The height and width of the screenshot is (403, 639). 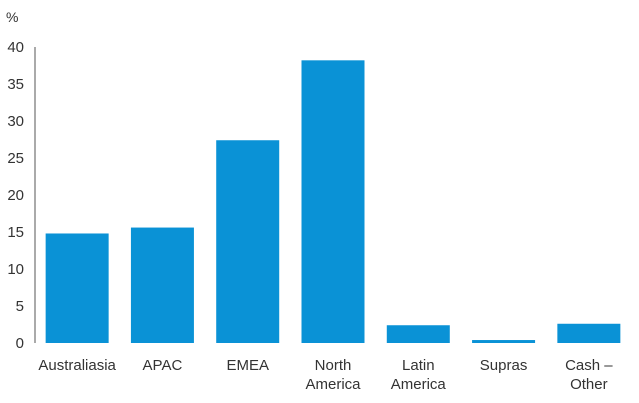 What do you see at coordinates (77, 365) in the screenshot?
I see `x-category-label: Australiasia` at bounding box center [77, 365].